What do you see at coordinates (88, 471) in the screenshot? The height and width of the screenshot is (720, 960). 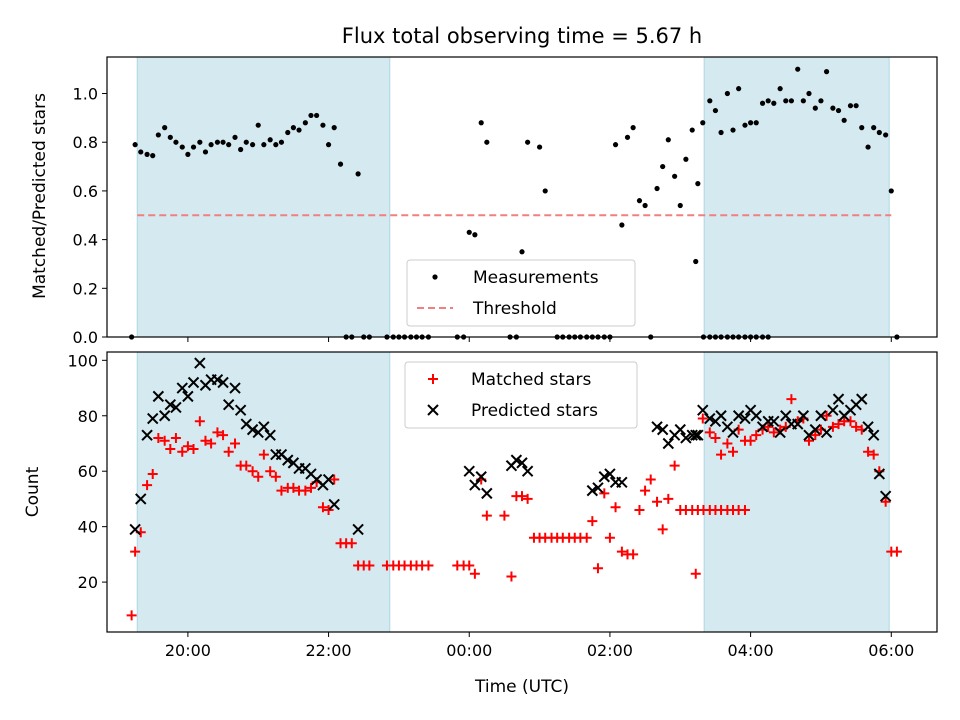 I see `bottom-ytick-label-2: 60` at bounding box center [88, 471].